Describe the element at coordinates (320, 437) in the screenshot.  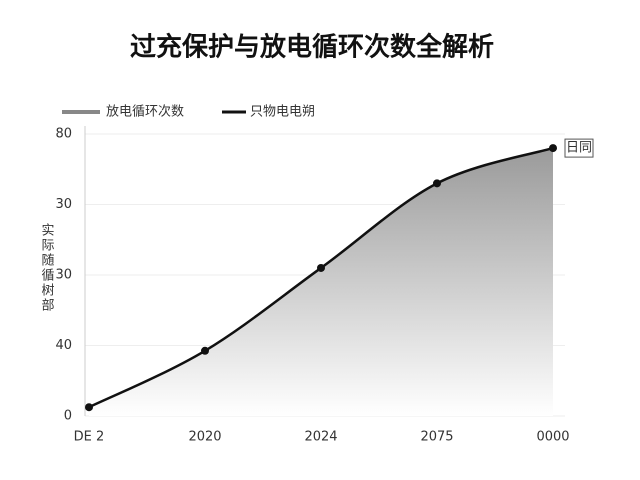
I see `x-tick-label: 2024` at that location.